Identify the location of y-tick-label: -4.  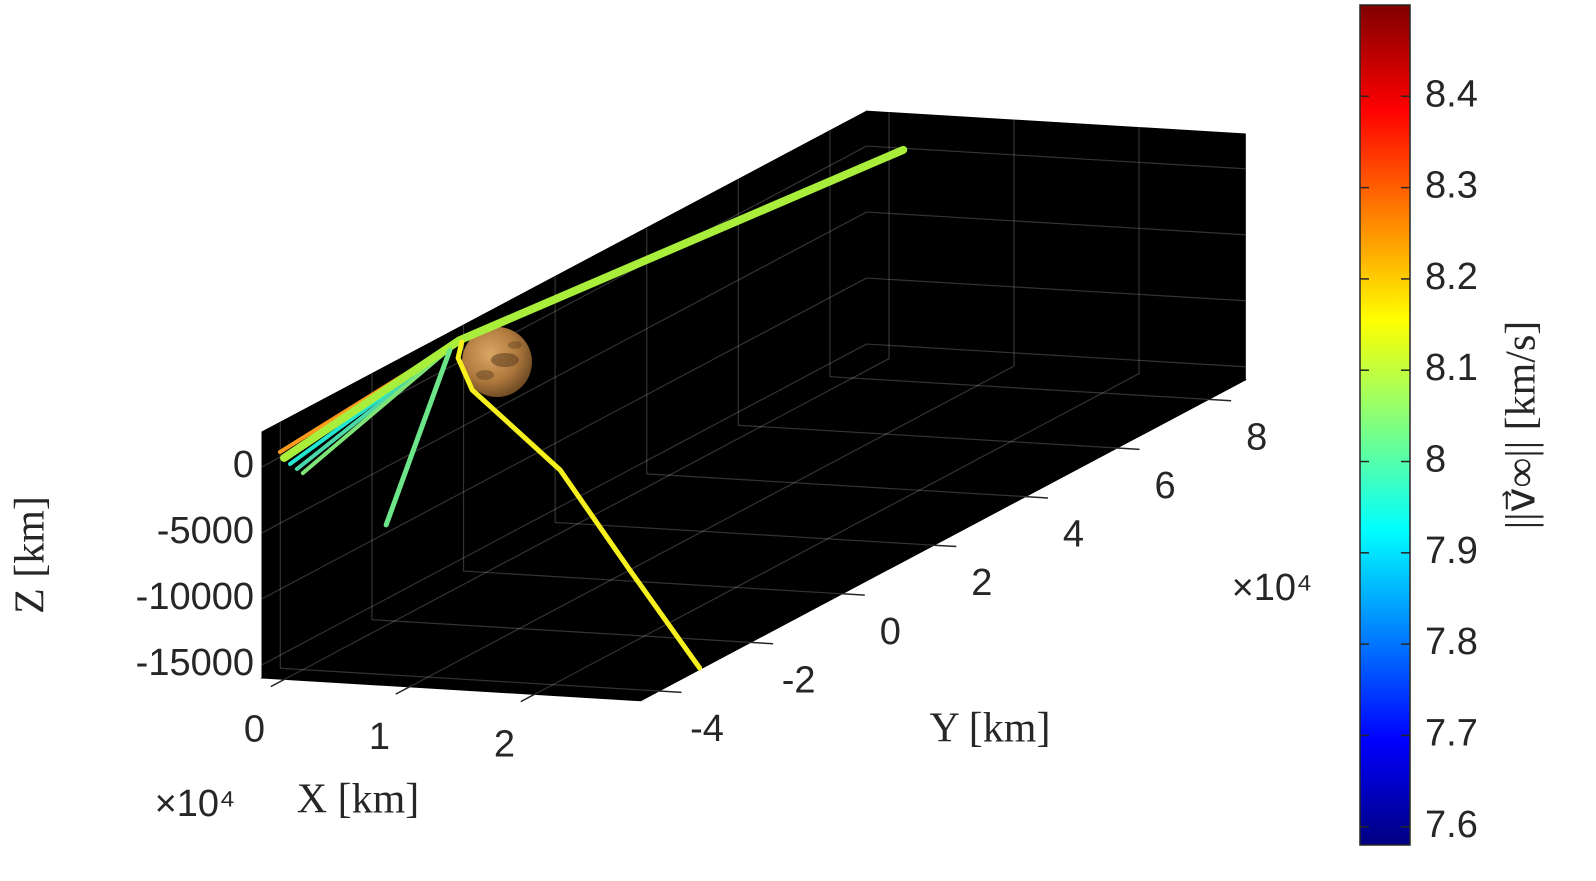
(707, 729).